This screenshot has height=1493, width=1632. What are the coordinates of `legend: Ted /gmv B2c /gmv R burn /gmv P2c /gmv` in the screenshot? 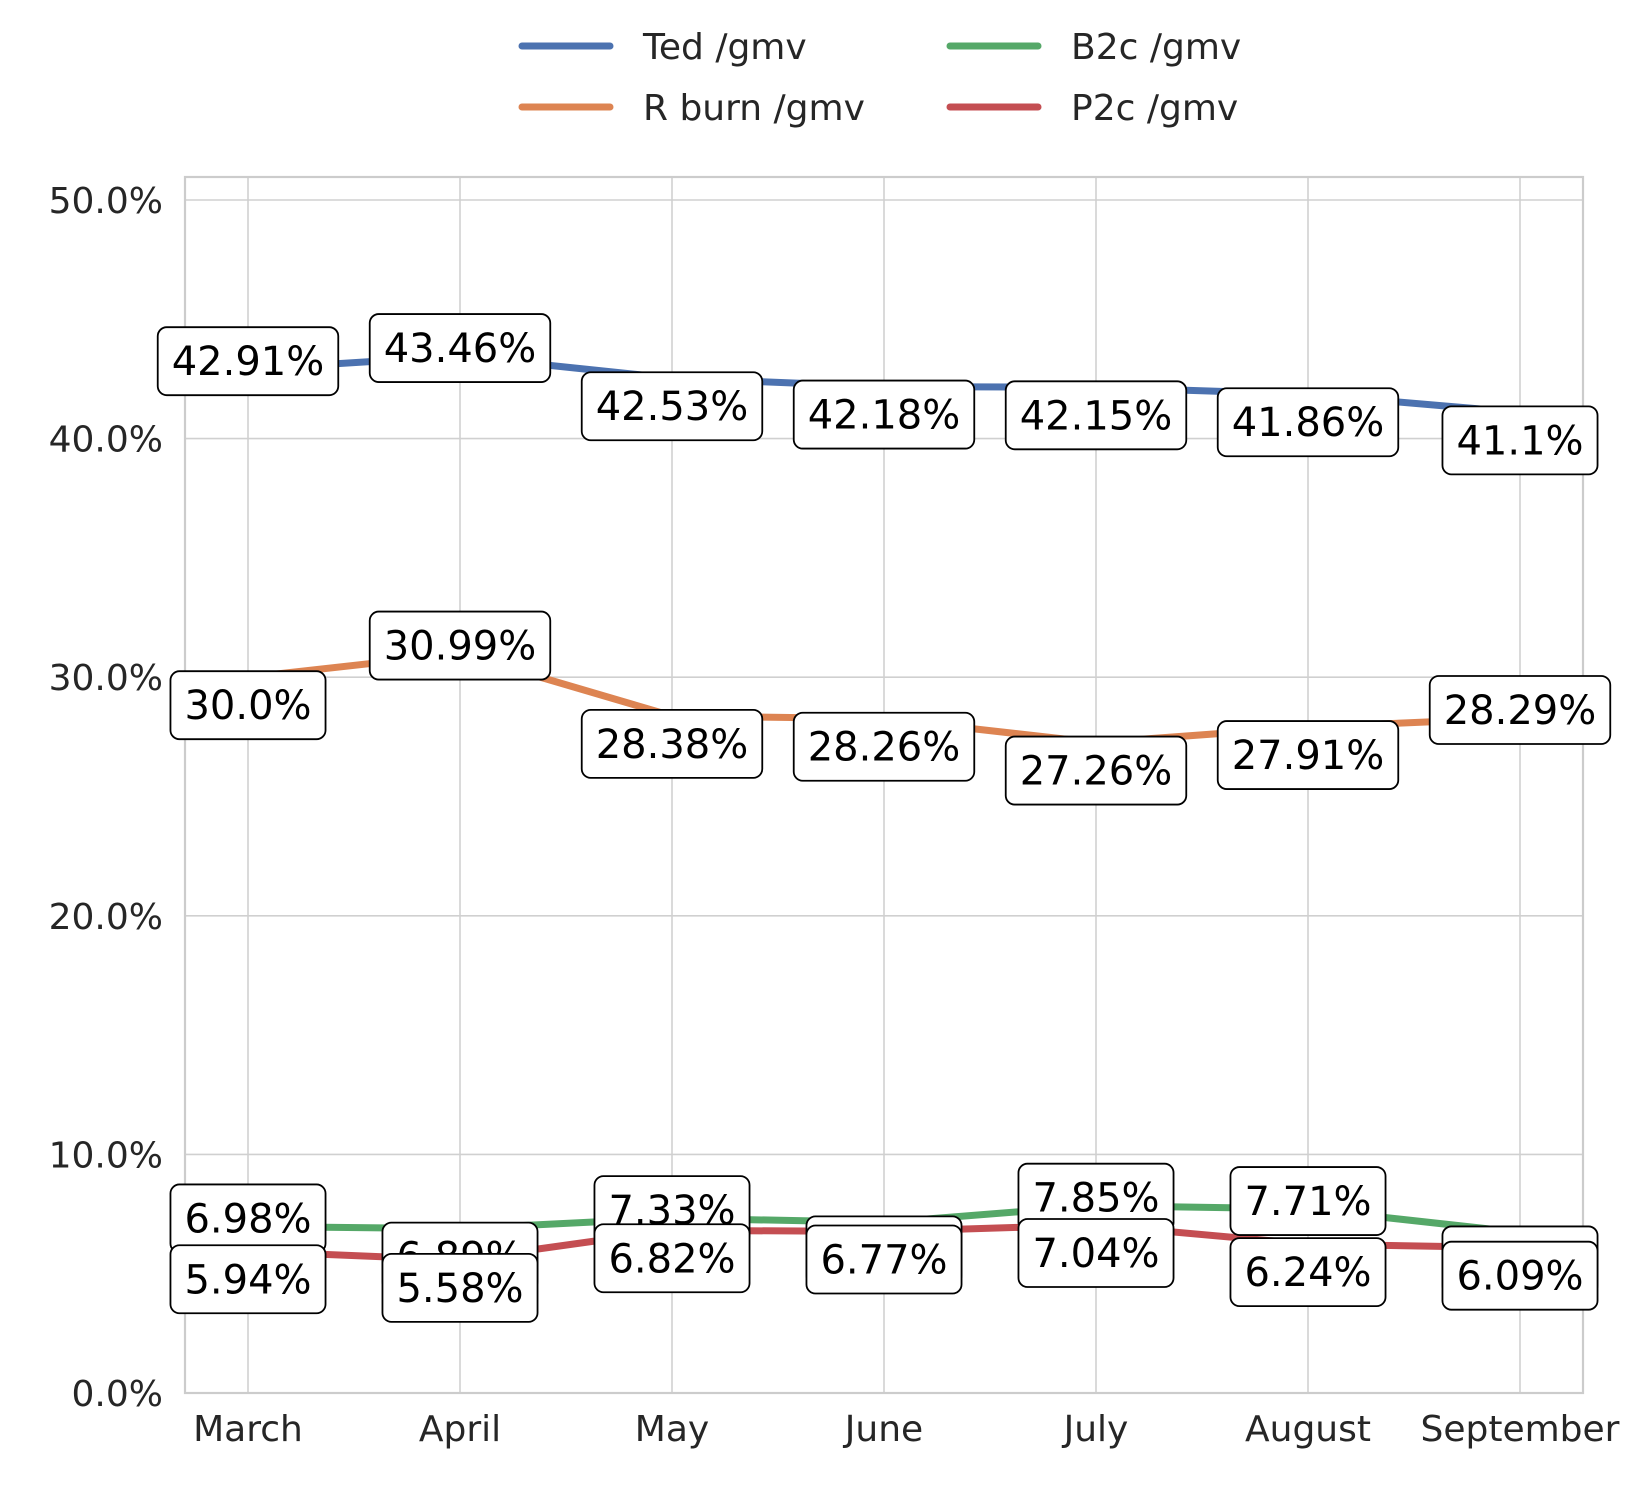 It's located at (879, 78).